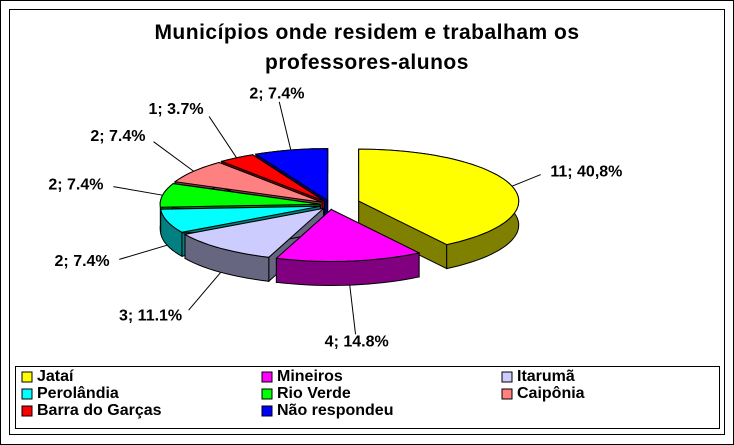 The height and width of the screenshot is (445, 734). Describe the element at coordinates (99, 410) in the screenshot. I see `legend-label: Barra do Garças` at that location.